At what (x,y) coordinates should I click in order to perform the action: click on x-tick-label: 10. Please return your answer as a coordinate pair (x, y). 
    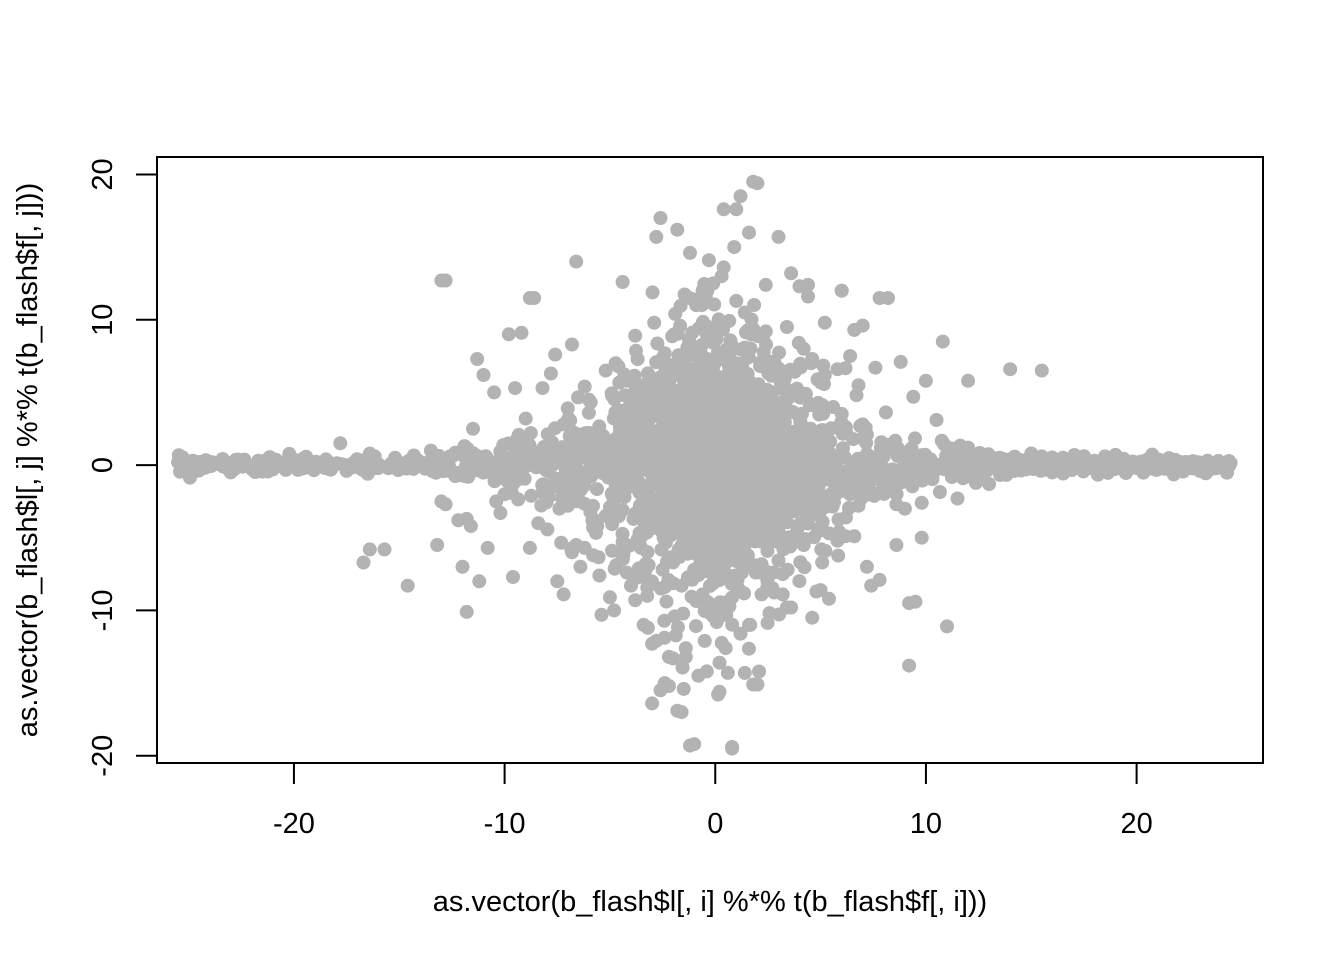
    Looking at the image, I should click on (926, 824).